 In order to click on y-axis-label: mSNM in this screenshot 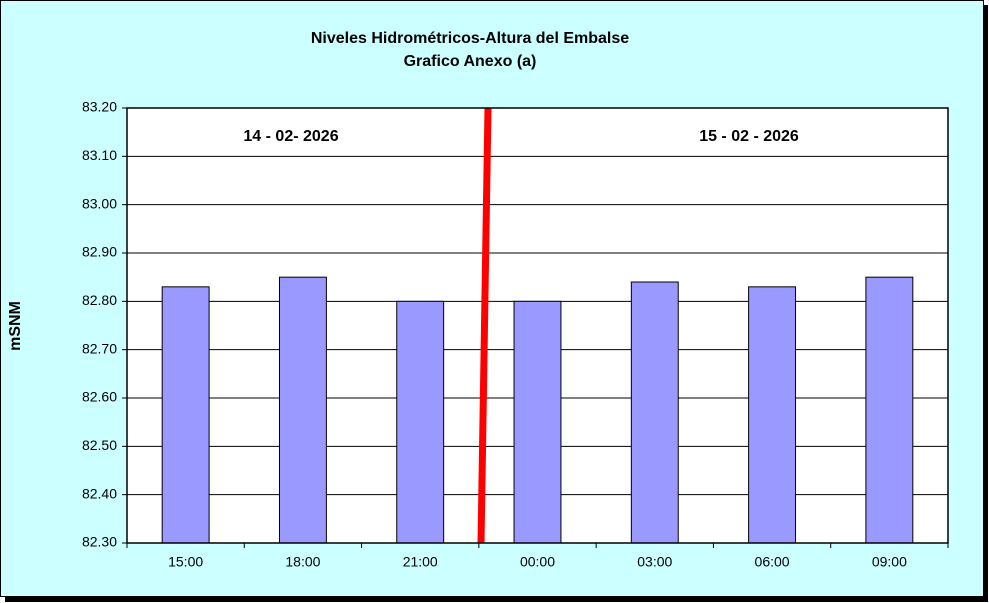, I will do `click(15, 326)`.